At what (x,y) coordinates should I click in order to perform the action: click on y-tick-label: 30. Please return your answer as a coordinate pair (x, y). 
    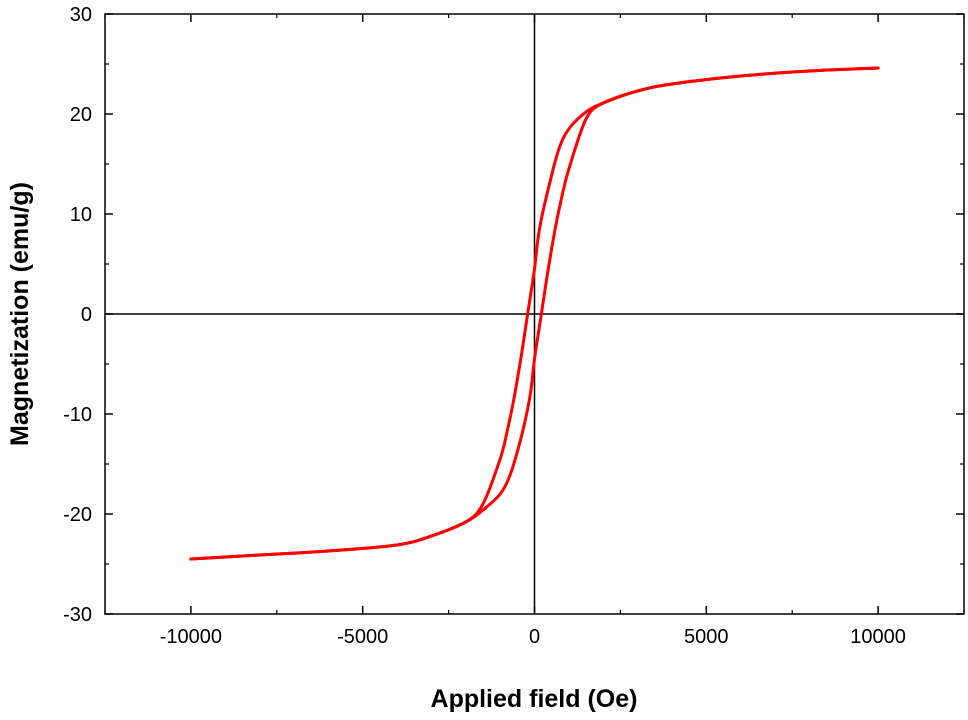
    Looking at the image, I should click on (81, 15).